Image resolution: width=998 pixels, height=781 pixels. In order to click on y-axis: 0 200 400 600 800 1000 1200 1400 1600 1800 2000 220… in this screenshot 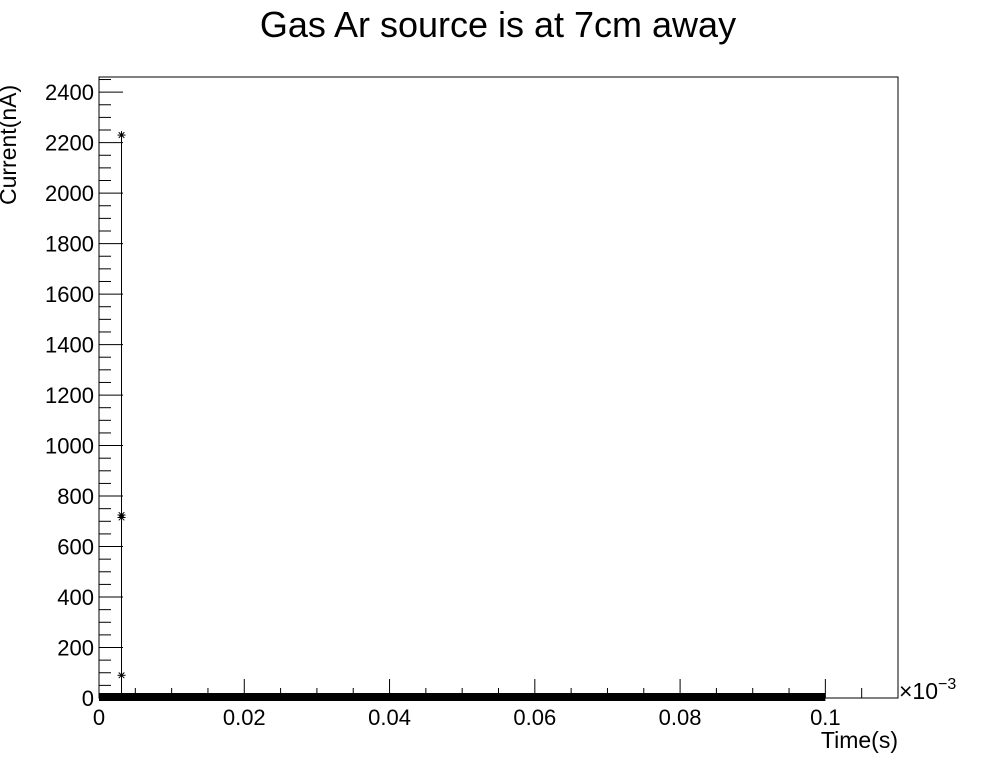, I will do `click(84, 395)`.